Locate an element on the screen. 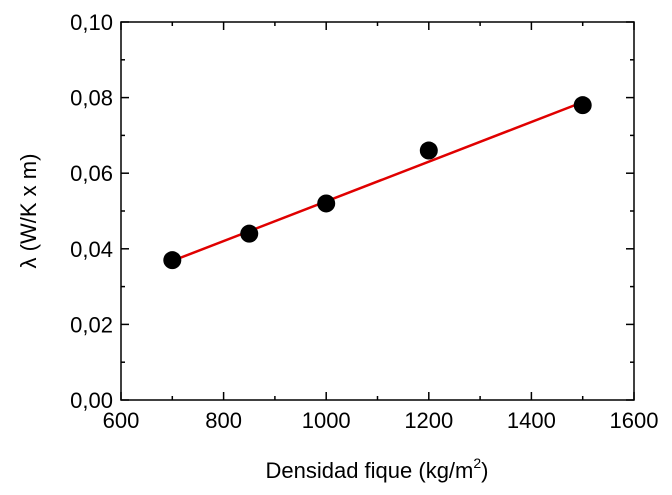 This screenshot has width=672, height=495. x-tick-label: 600 is located at coordinates (121, 420).